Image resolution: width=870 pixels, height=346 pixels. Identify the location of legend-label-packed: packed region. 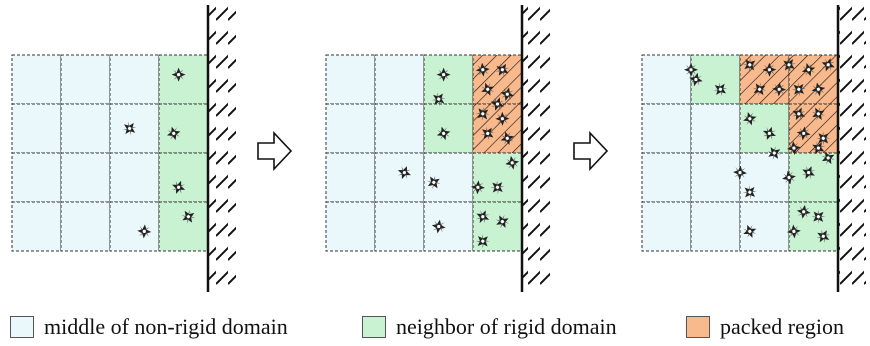
(782, 326).